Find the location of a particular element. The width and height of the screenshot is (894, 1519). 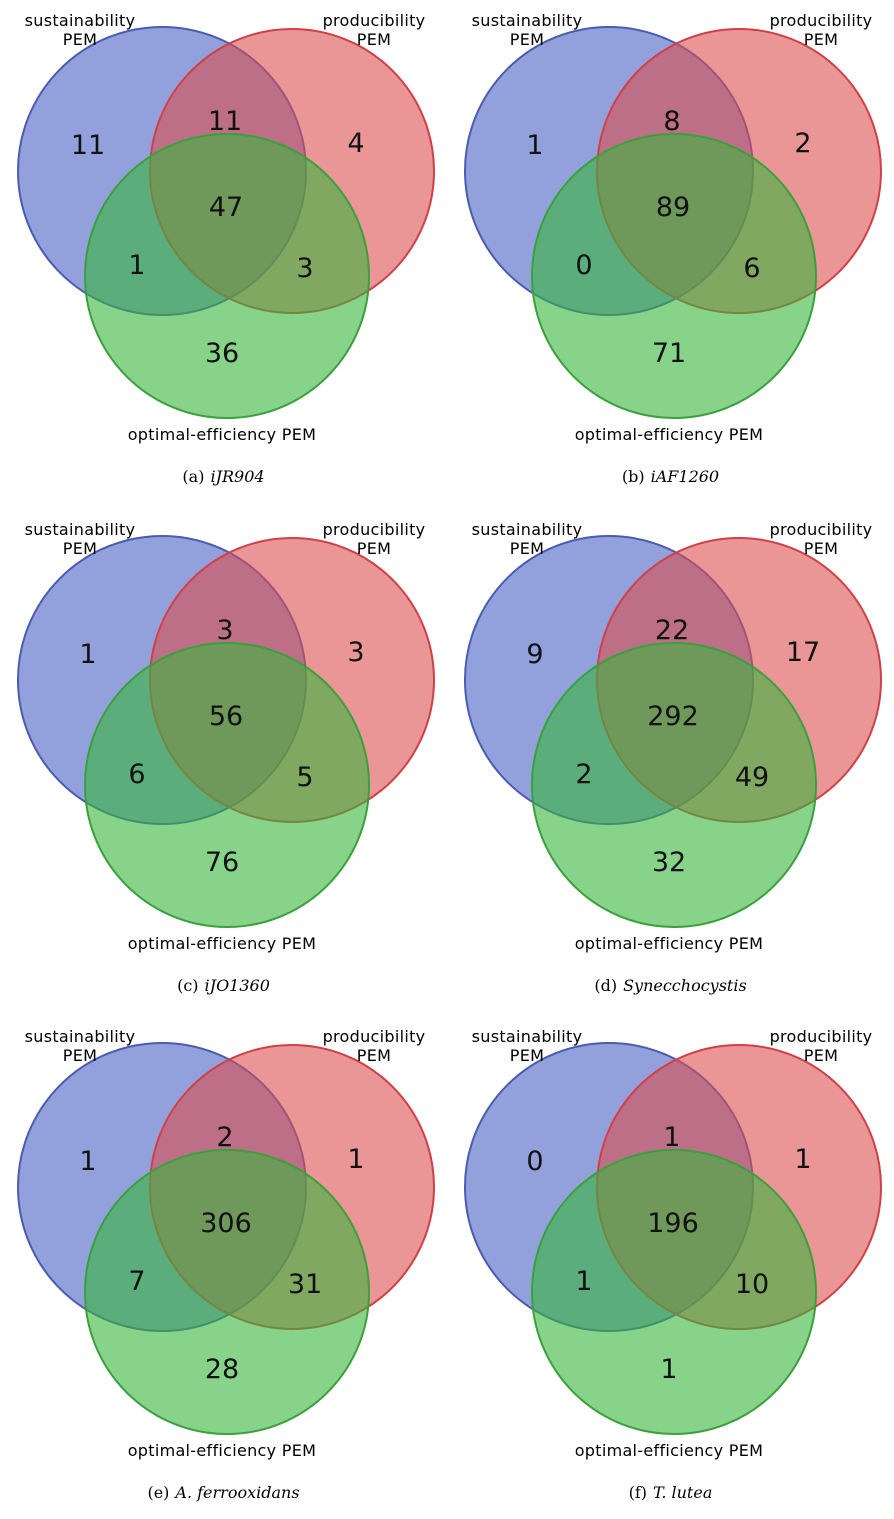

count-optimal-only: 32 is located at coordinates (669, 862).